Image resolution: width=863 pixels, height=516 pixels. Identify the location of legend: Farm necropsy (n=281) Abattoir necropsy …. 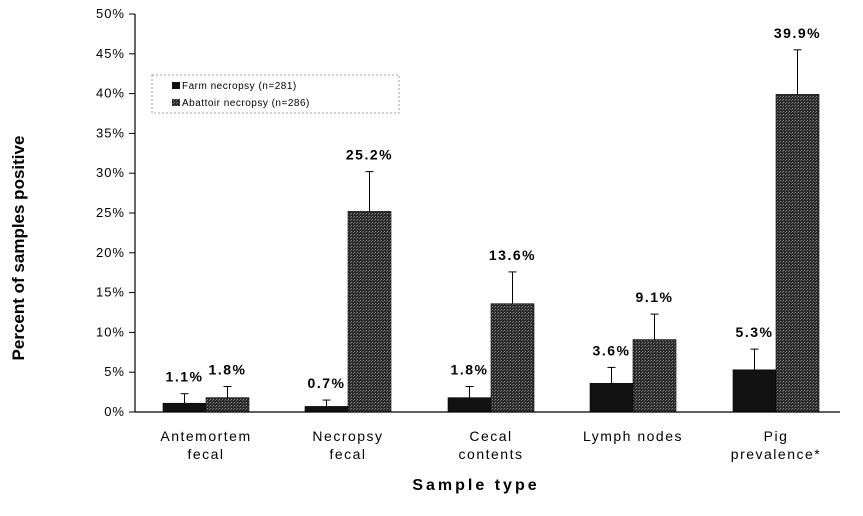
(275, 94).